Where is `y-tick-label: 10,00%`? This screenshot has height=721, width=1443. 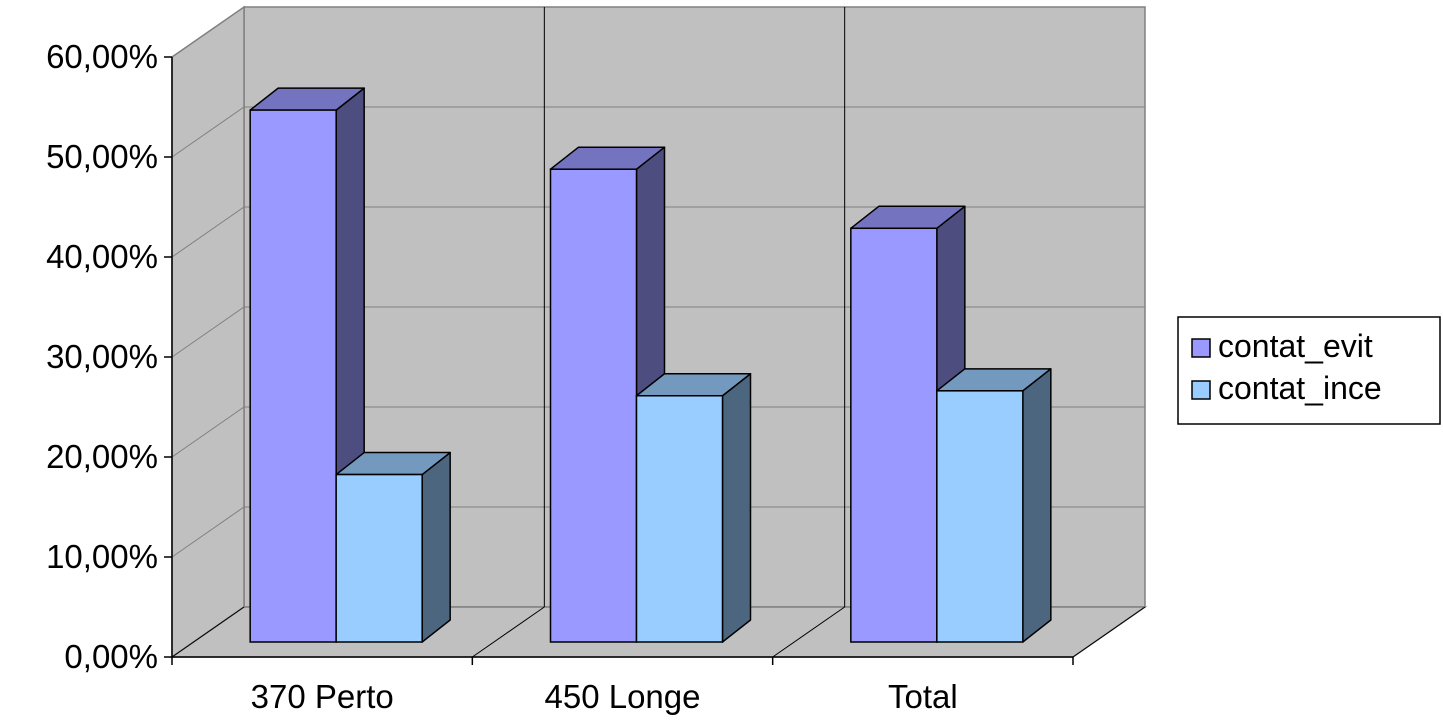 y-tick-label: 10,00% is located at coordinates (102, 556).